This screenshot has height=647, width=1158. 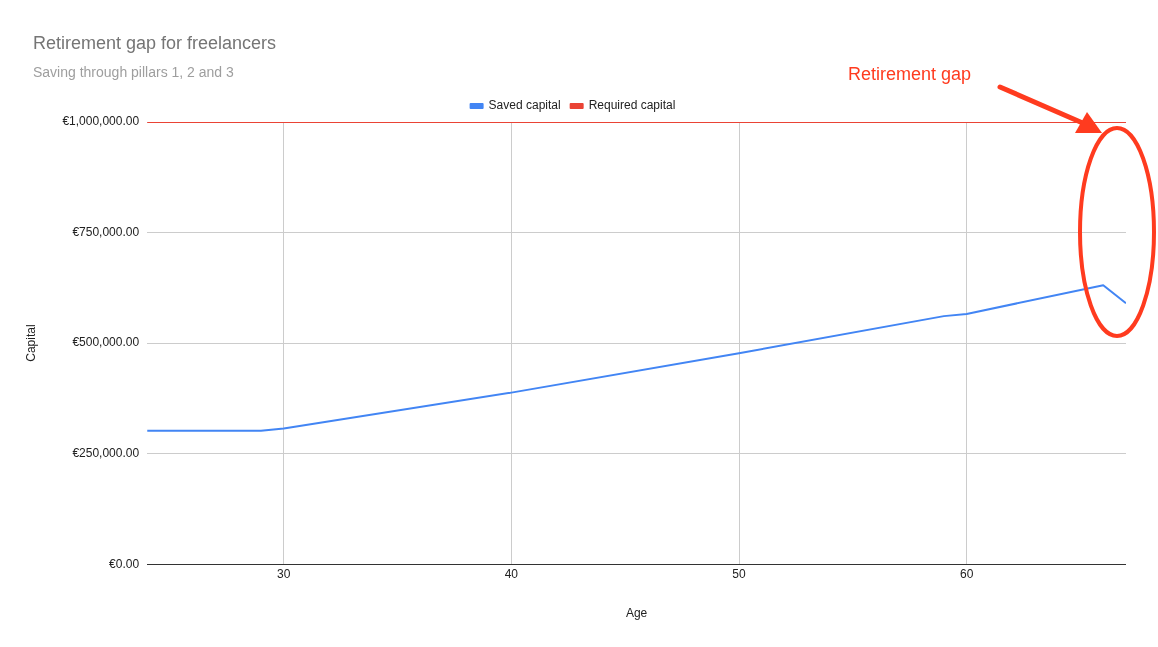 I want to click on x-tick-label: 60, so click(x=966, y=573).